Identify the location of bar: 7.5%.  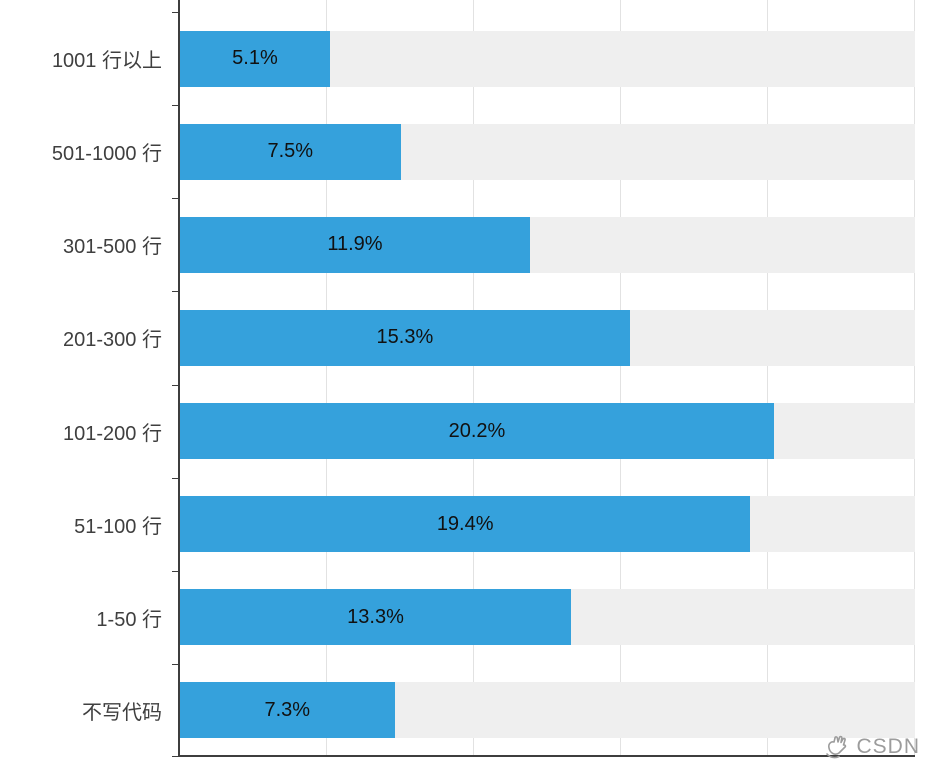
(290, 151).